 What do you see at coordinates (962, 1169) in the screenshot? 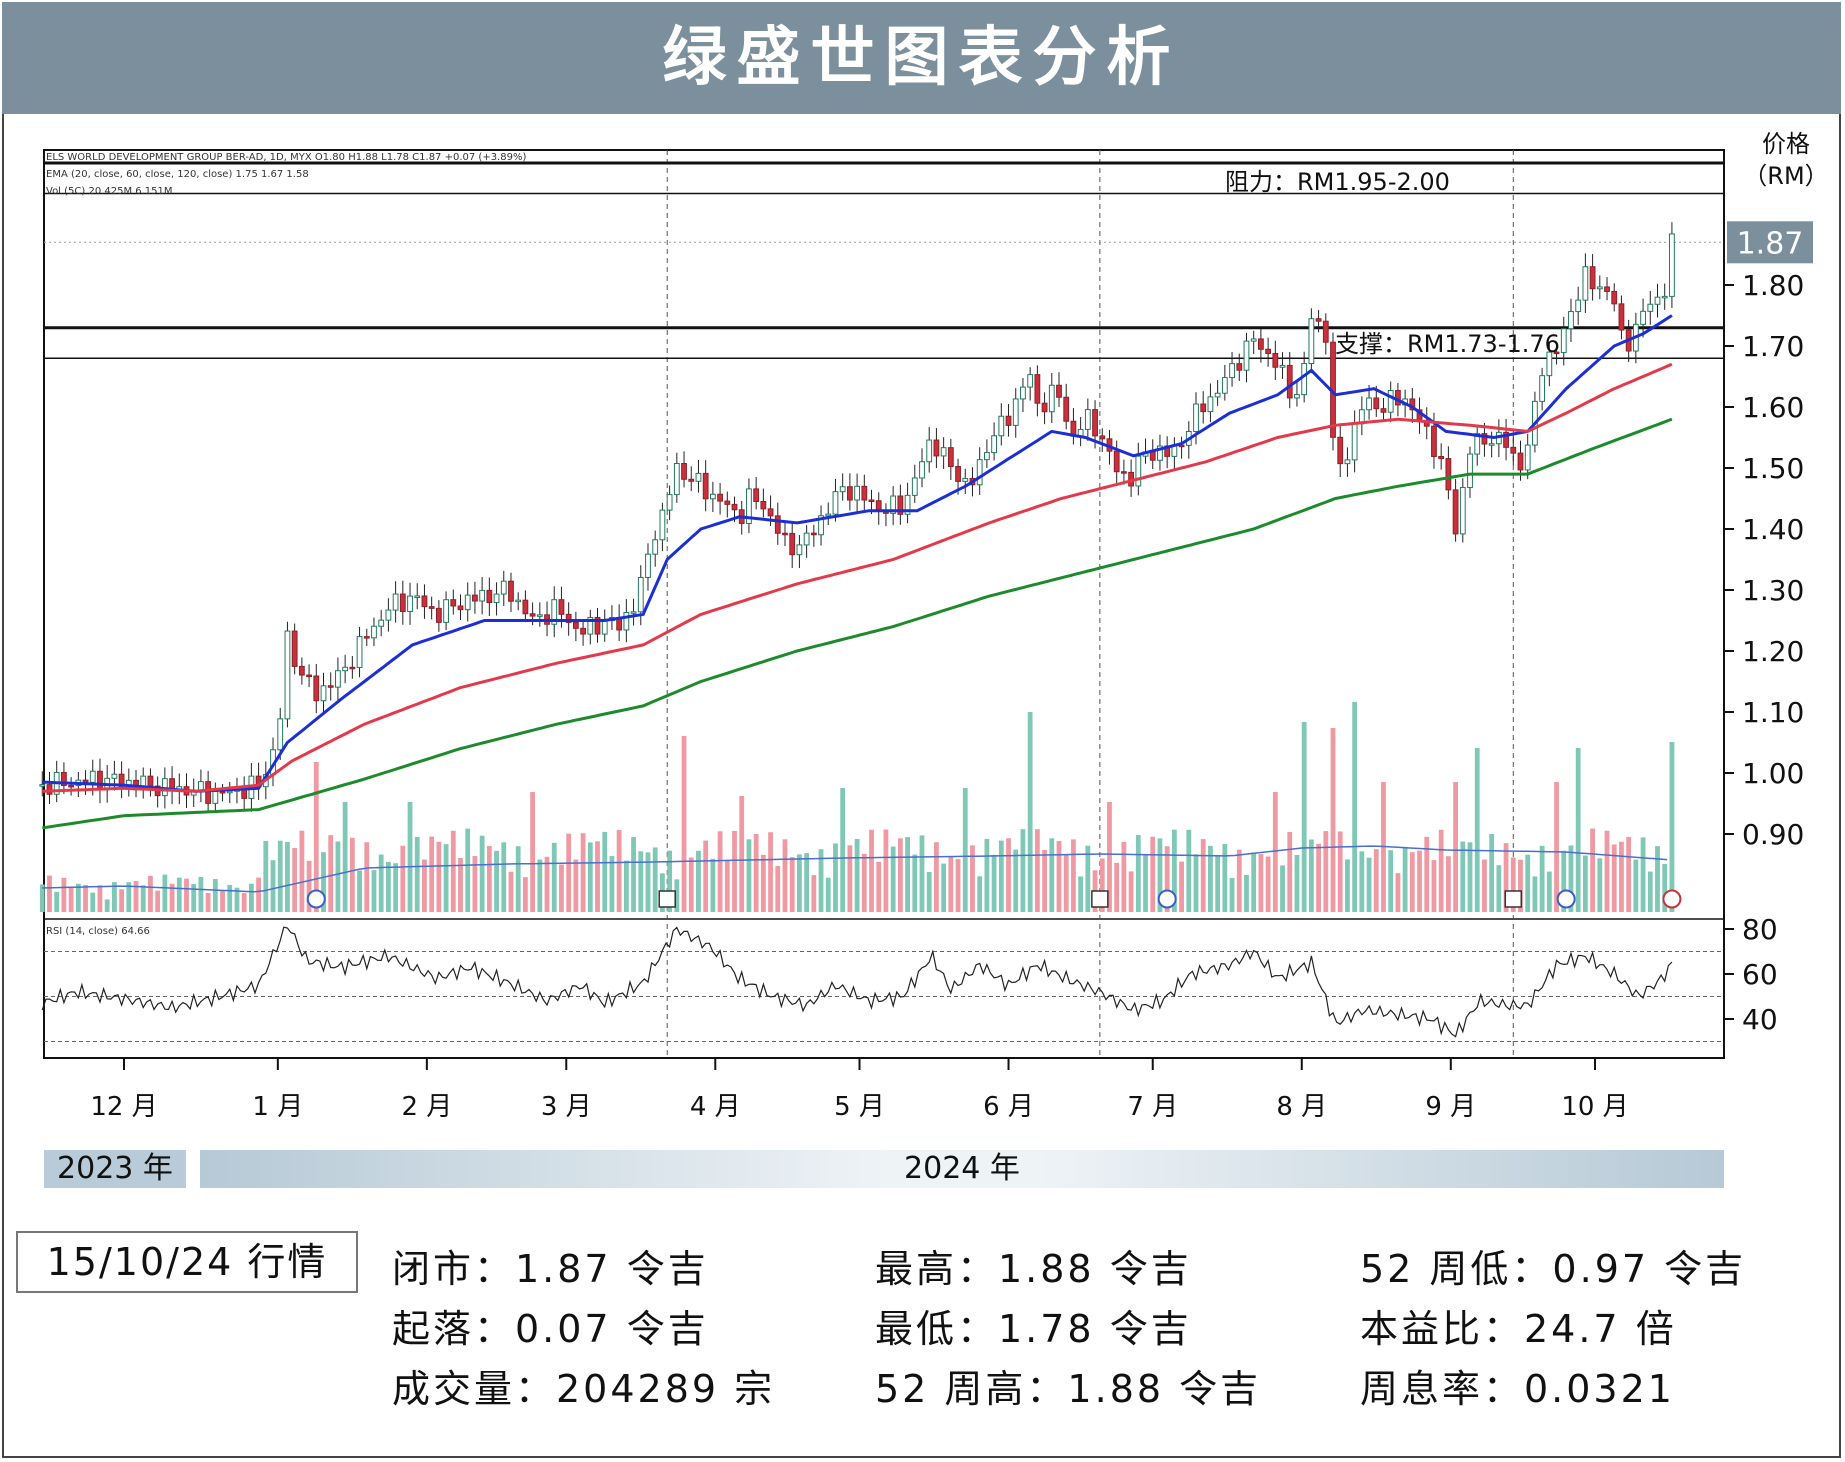
I see `year-label-2024: 2024 年` at bounding box center [962, 1169].